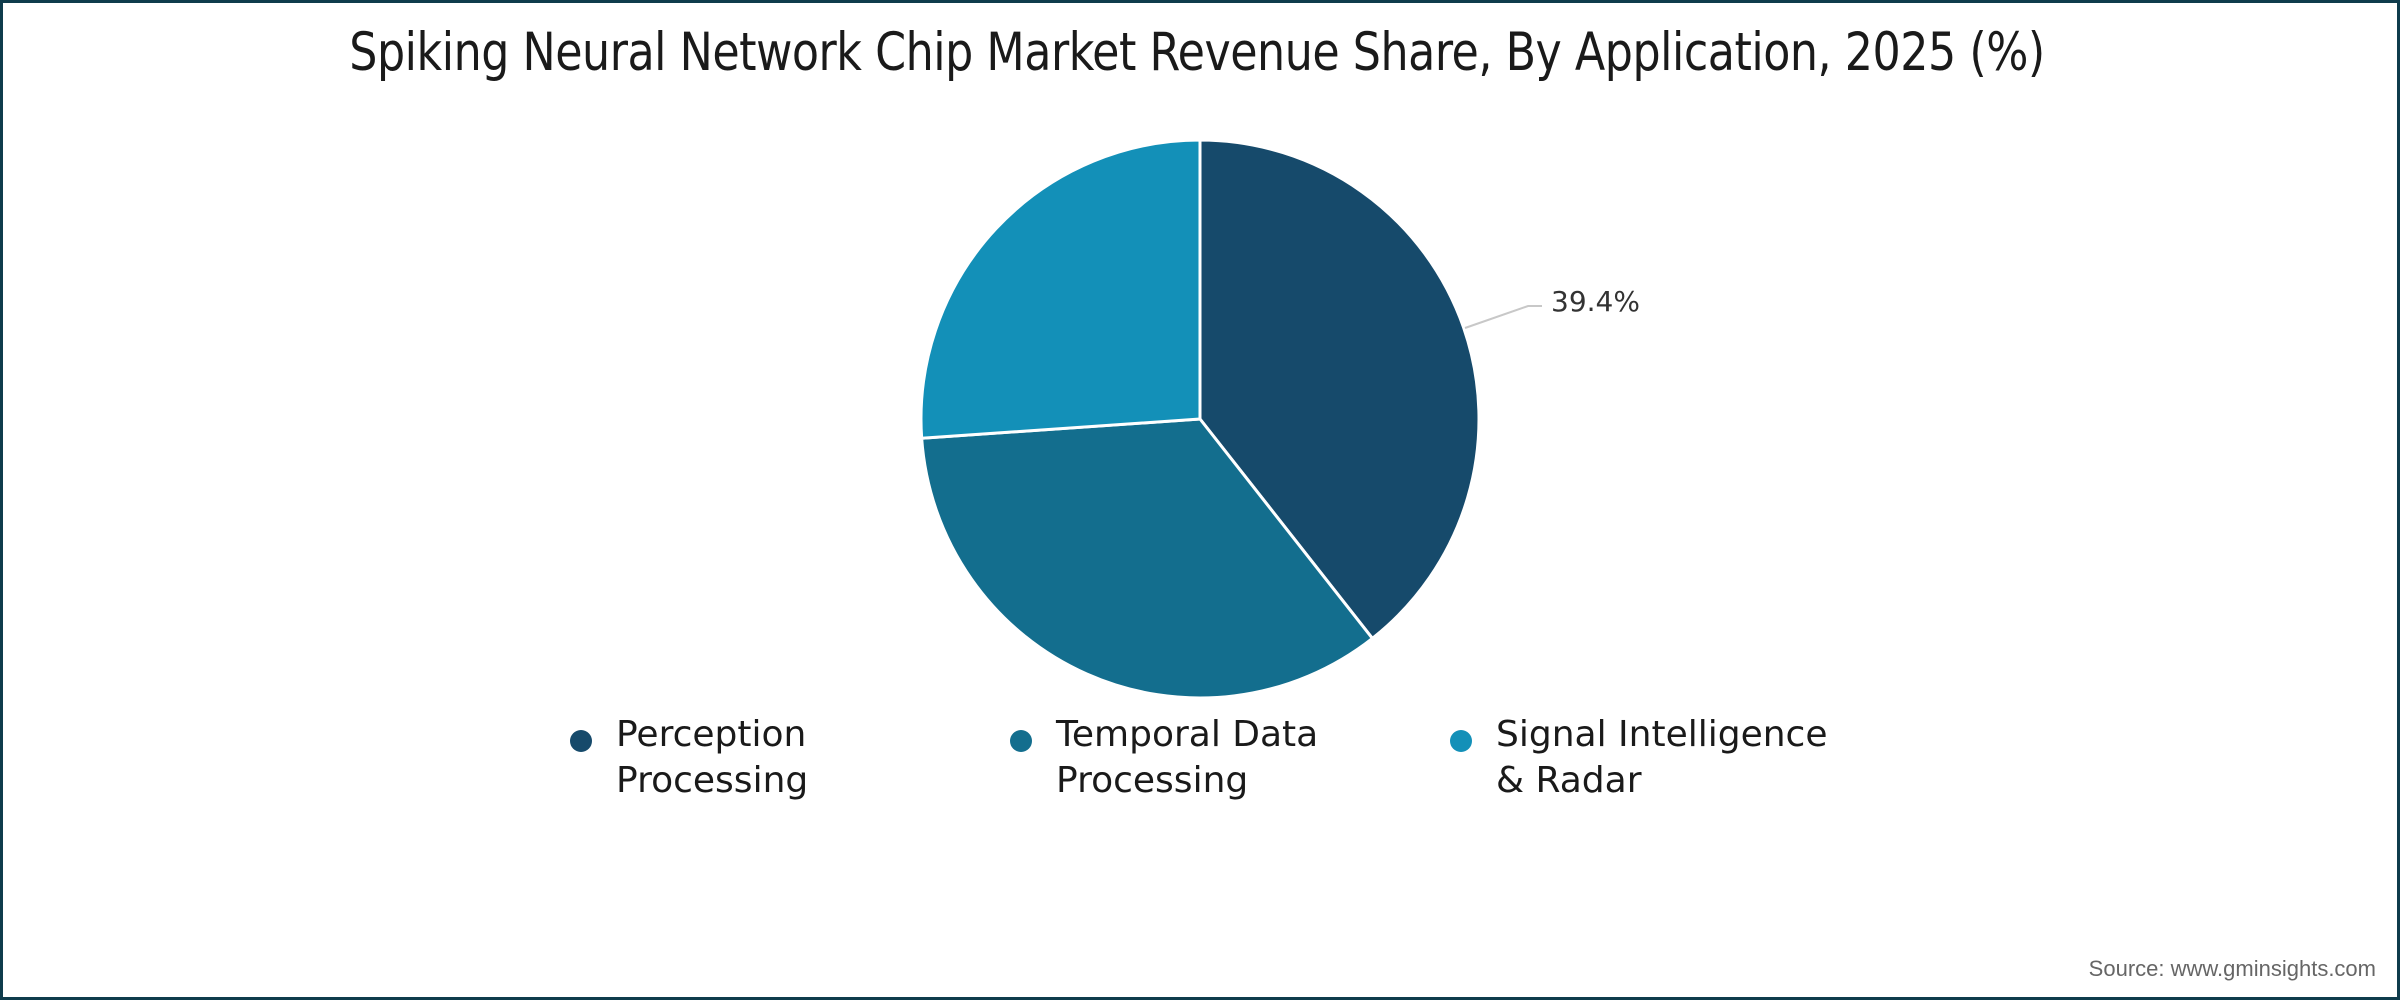 Image resolution: width=2400 pixels, height=1000 pixels. I want to click on pie-slice-signal, so click(1060, 289).